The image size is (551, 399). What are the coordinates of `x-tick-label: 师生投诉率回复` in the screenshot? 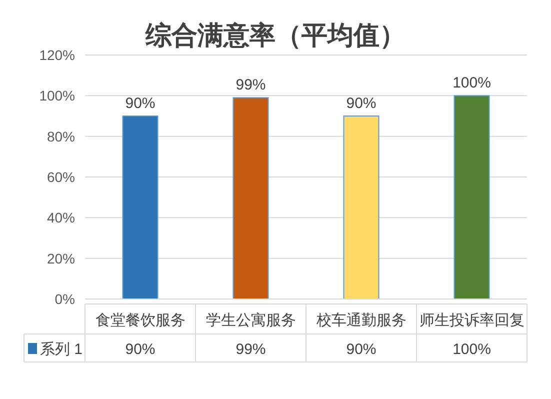 It's located at (471, 320).